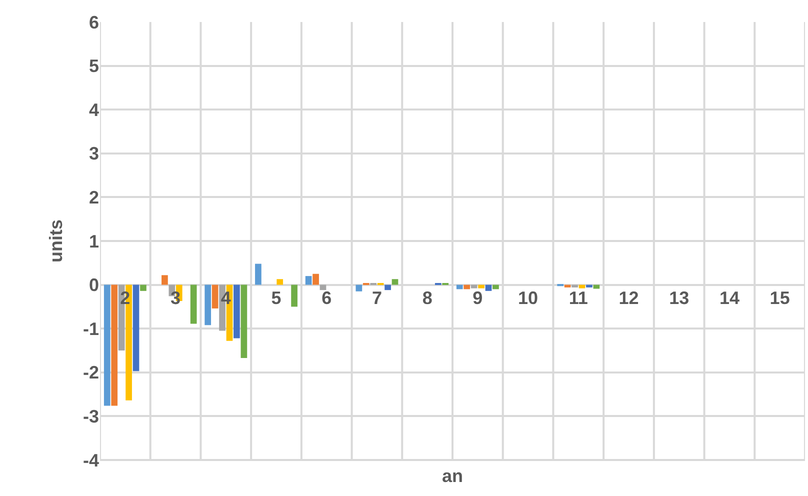  What do you see at coordinates (93, 154) in the screenshot?
I see `y-tick-label: 3` at bounding box center [93, 154].